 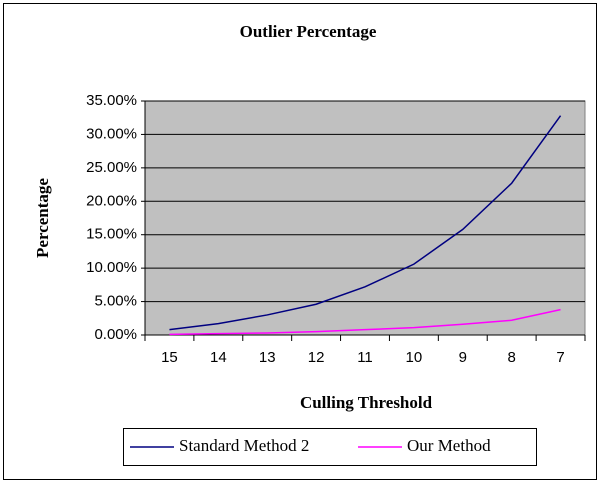 What do you see at coordinates (111, 234) in the screenshot?
I see `y-tick-label: 15.00%` at bounding box center [111, 234].